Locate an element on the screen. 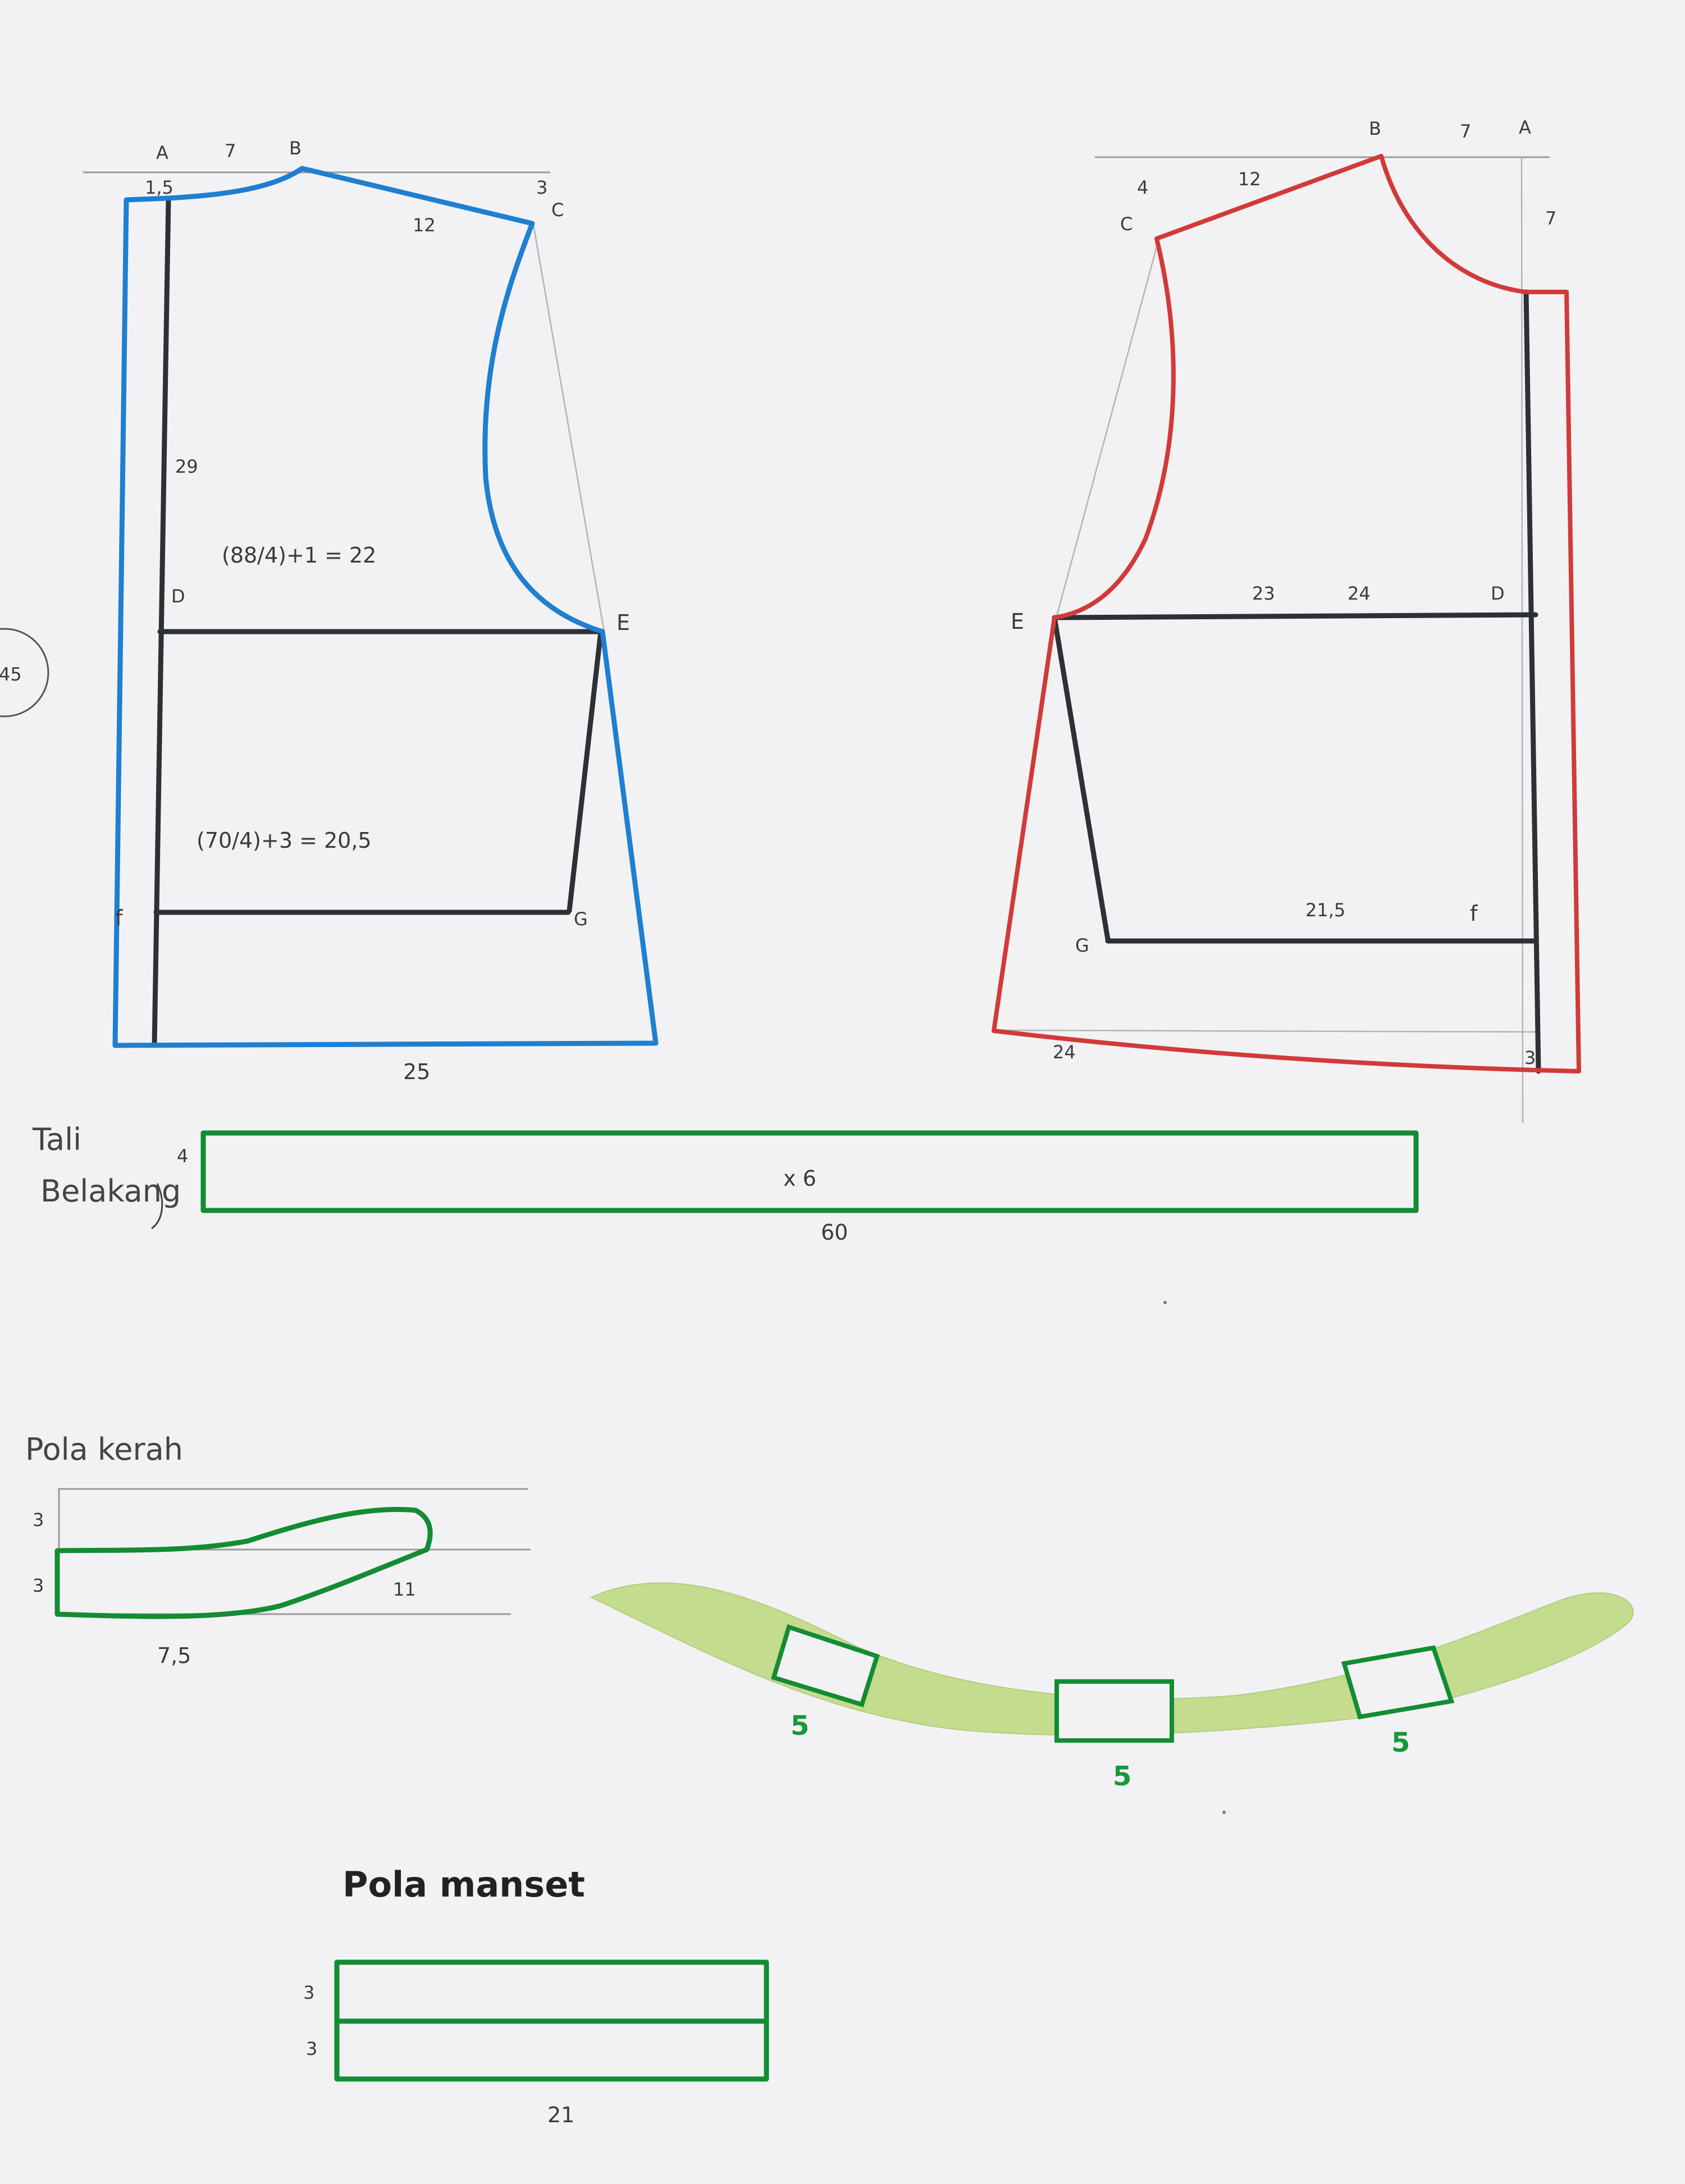 Image resolution: width=1685 pixels, height=2184 pixels. tali-belakang-pattern: Tali Belakang 4 x 6 60 is located at coordinates (725, 1183).